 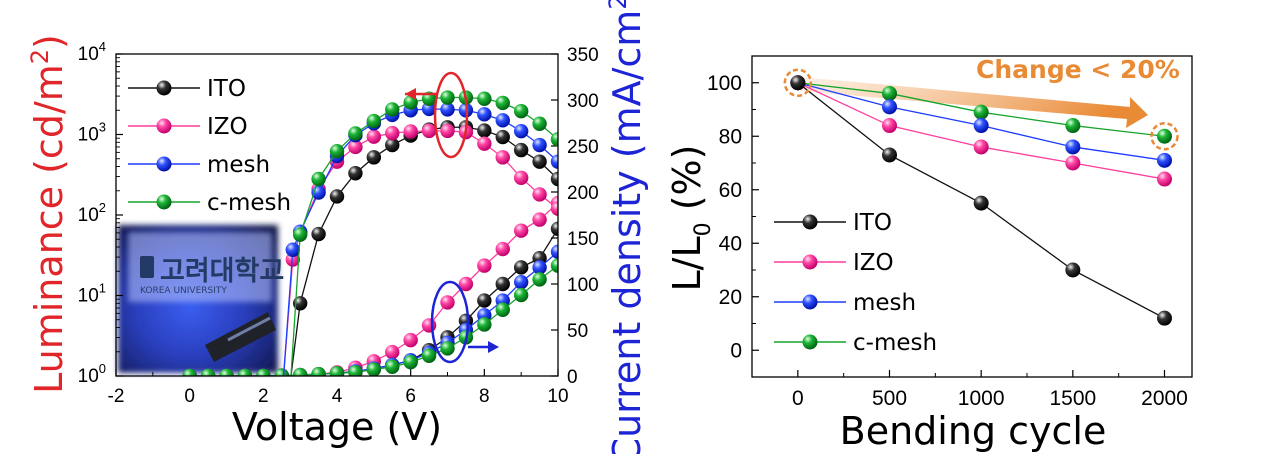 I want to click on bending-y-axis-title: L/L0 (%), so click(x=690, y=218).